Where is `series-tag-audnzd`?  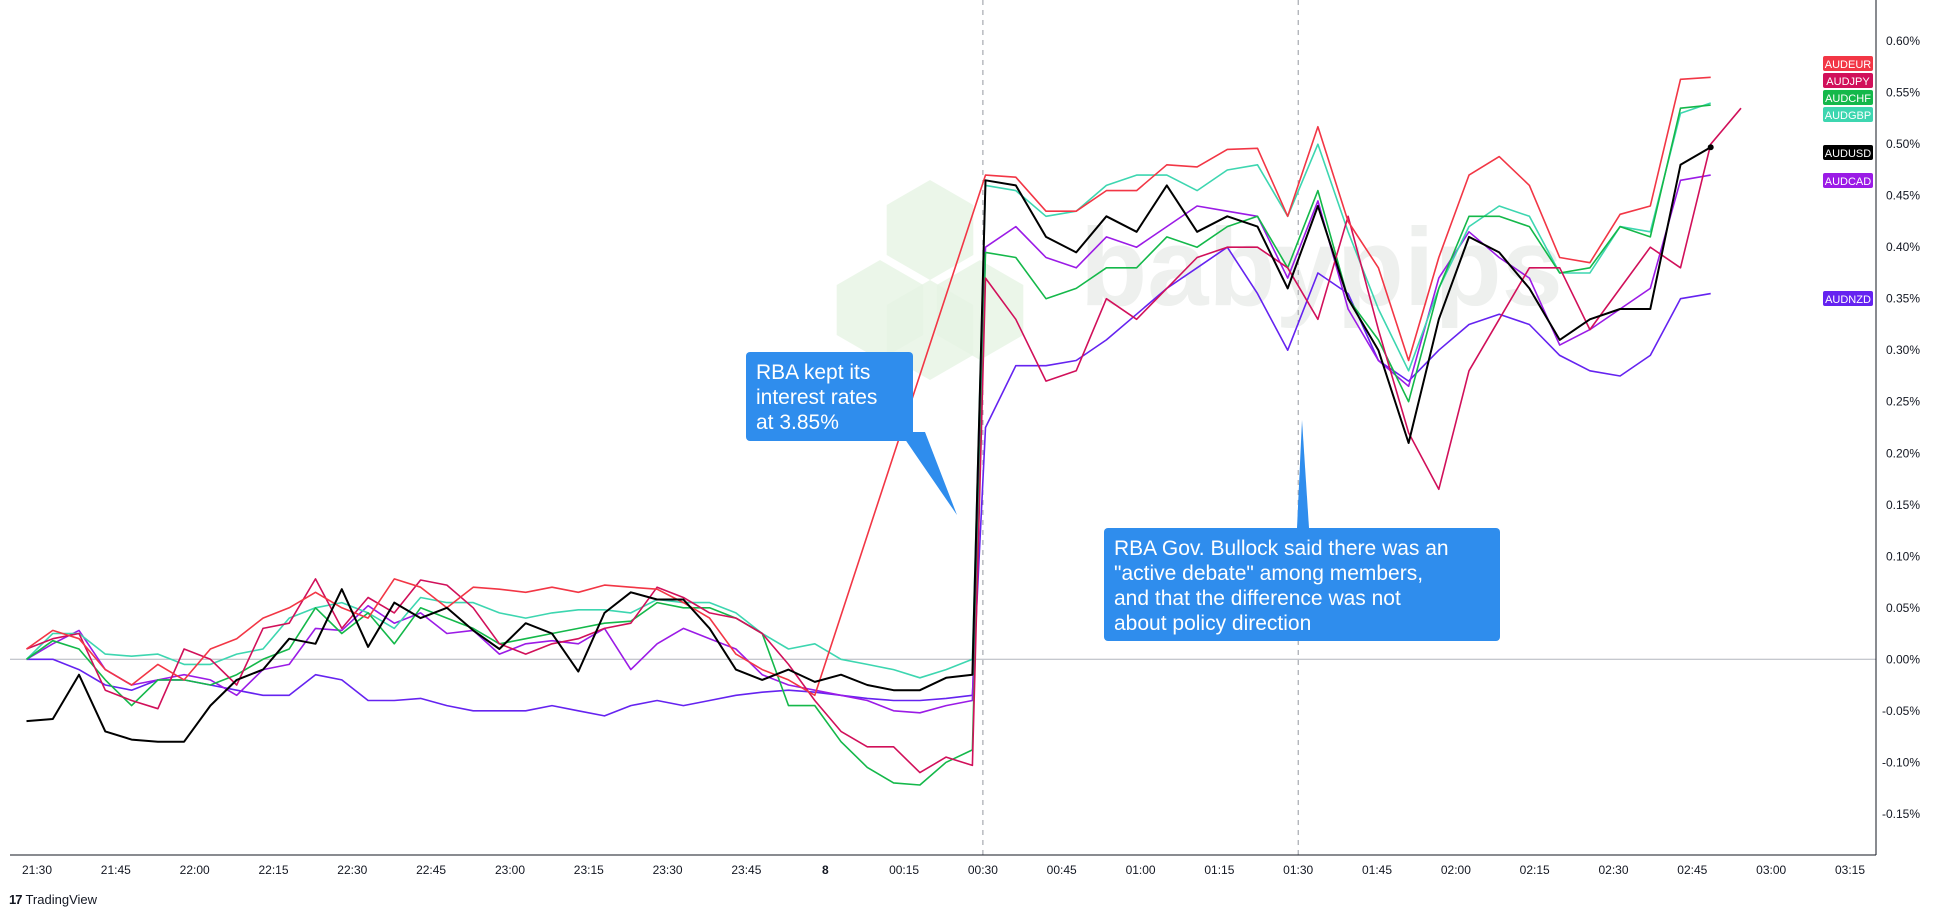 series-tag-audnzd is located at coordinates (1848, 298).